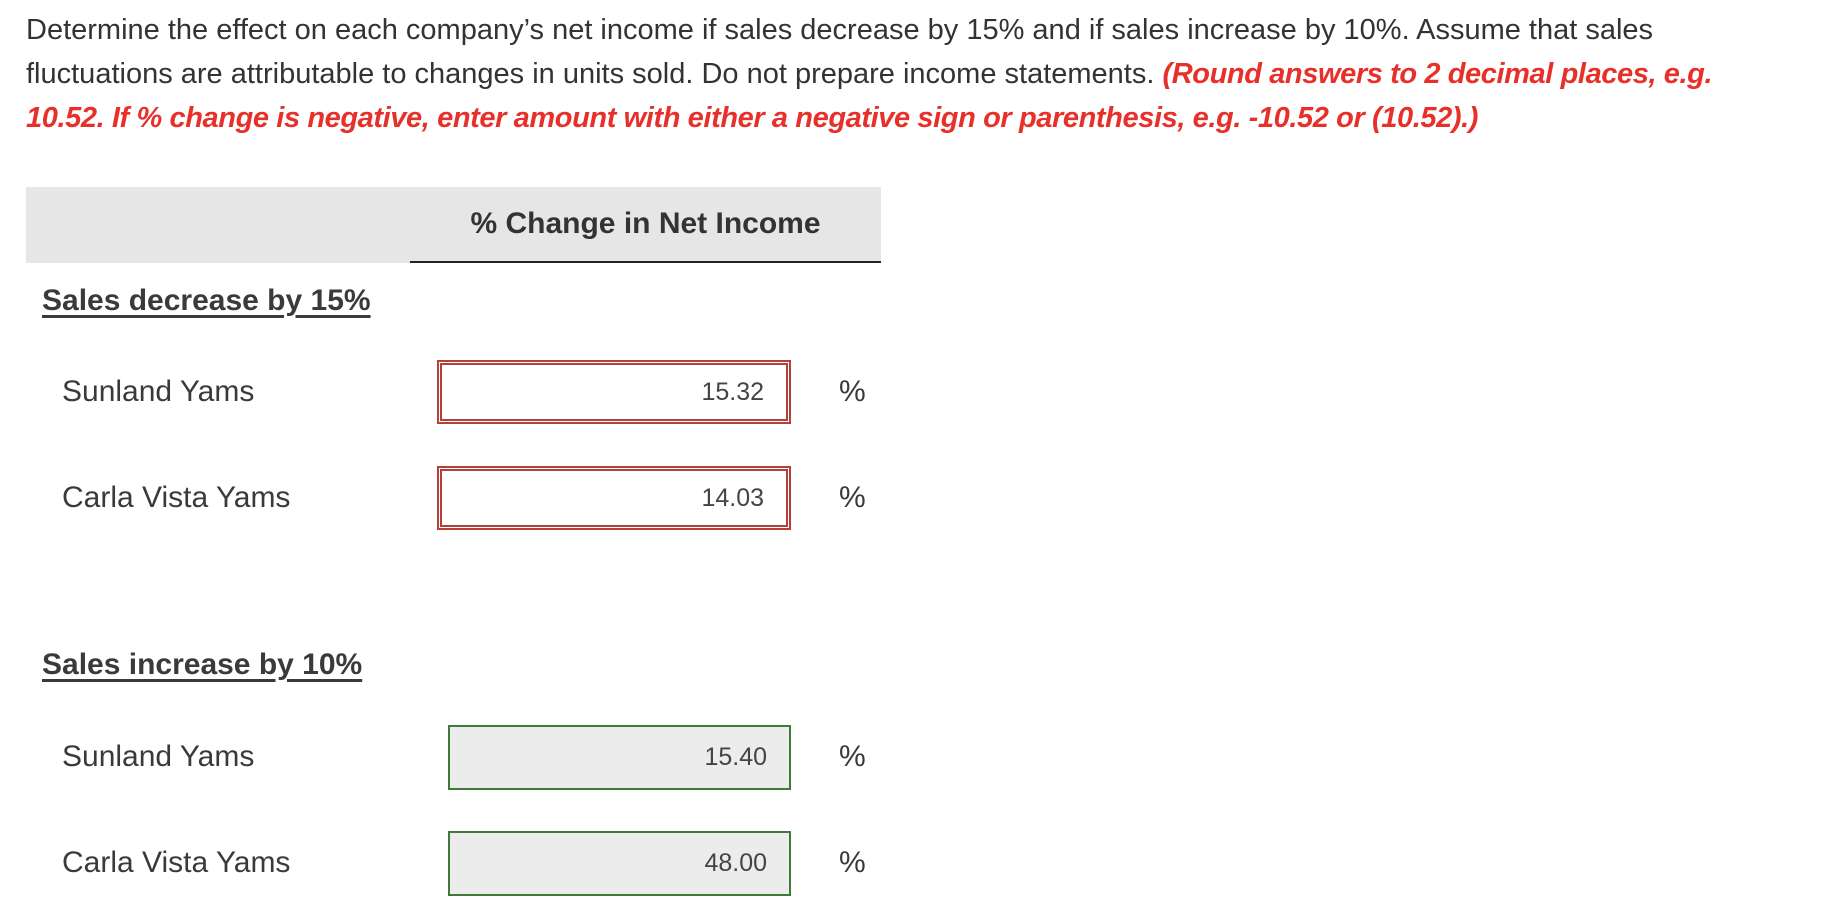 The width and height of the screenshot is (1828, 916). I want to click on input-value: 14.03, so click(732, 497).